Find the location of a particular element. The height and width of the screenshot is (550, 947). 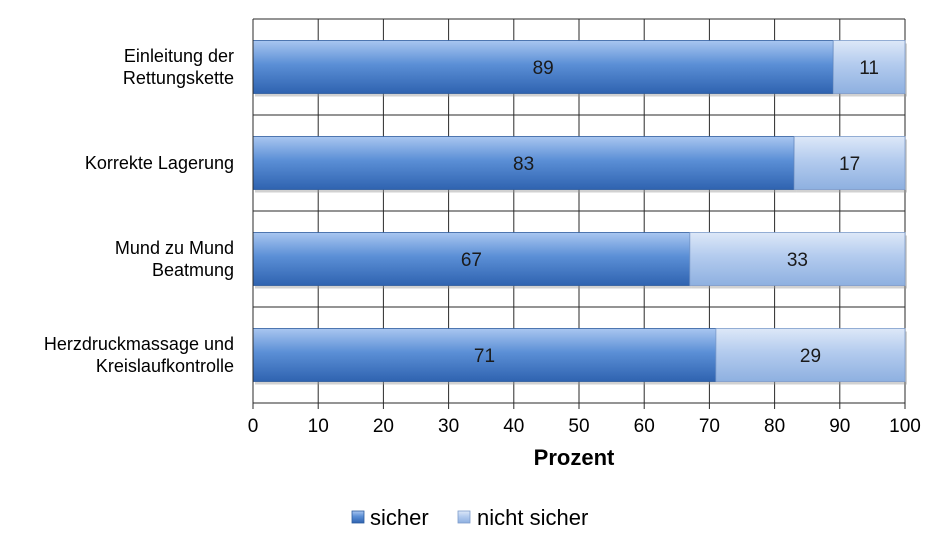

x-tick-label: 60 is located at coordinates (644, 426).